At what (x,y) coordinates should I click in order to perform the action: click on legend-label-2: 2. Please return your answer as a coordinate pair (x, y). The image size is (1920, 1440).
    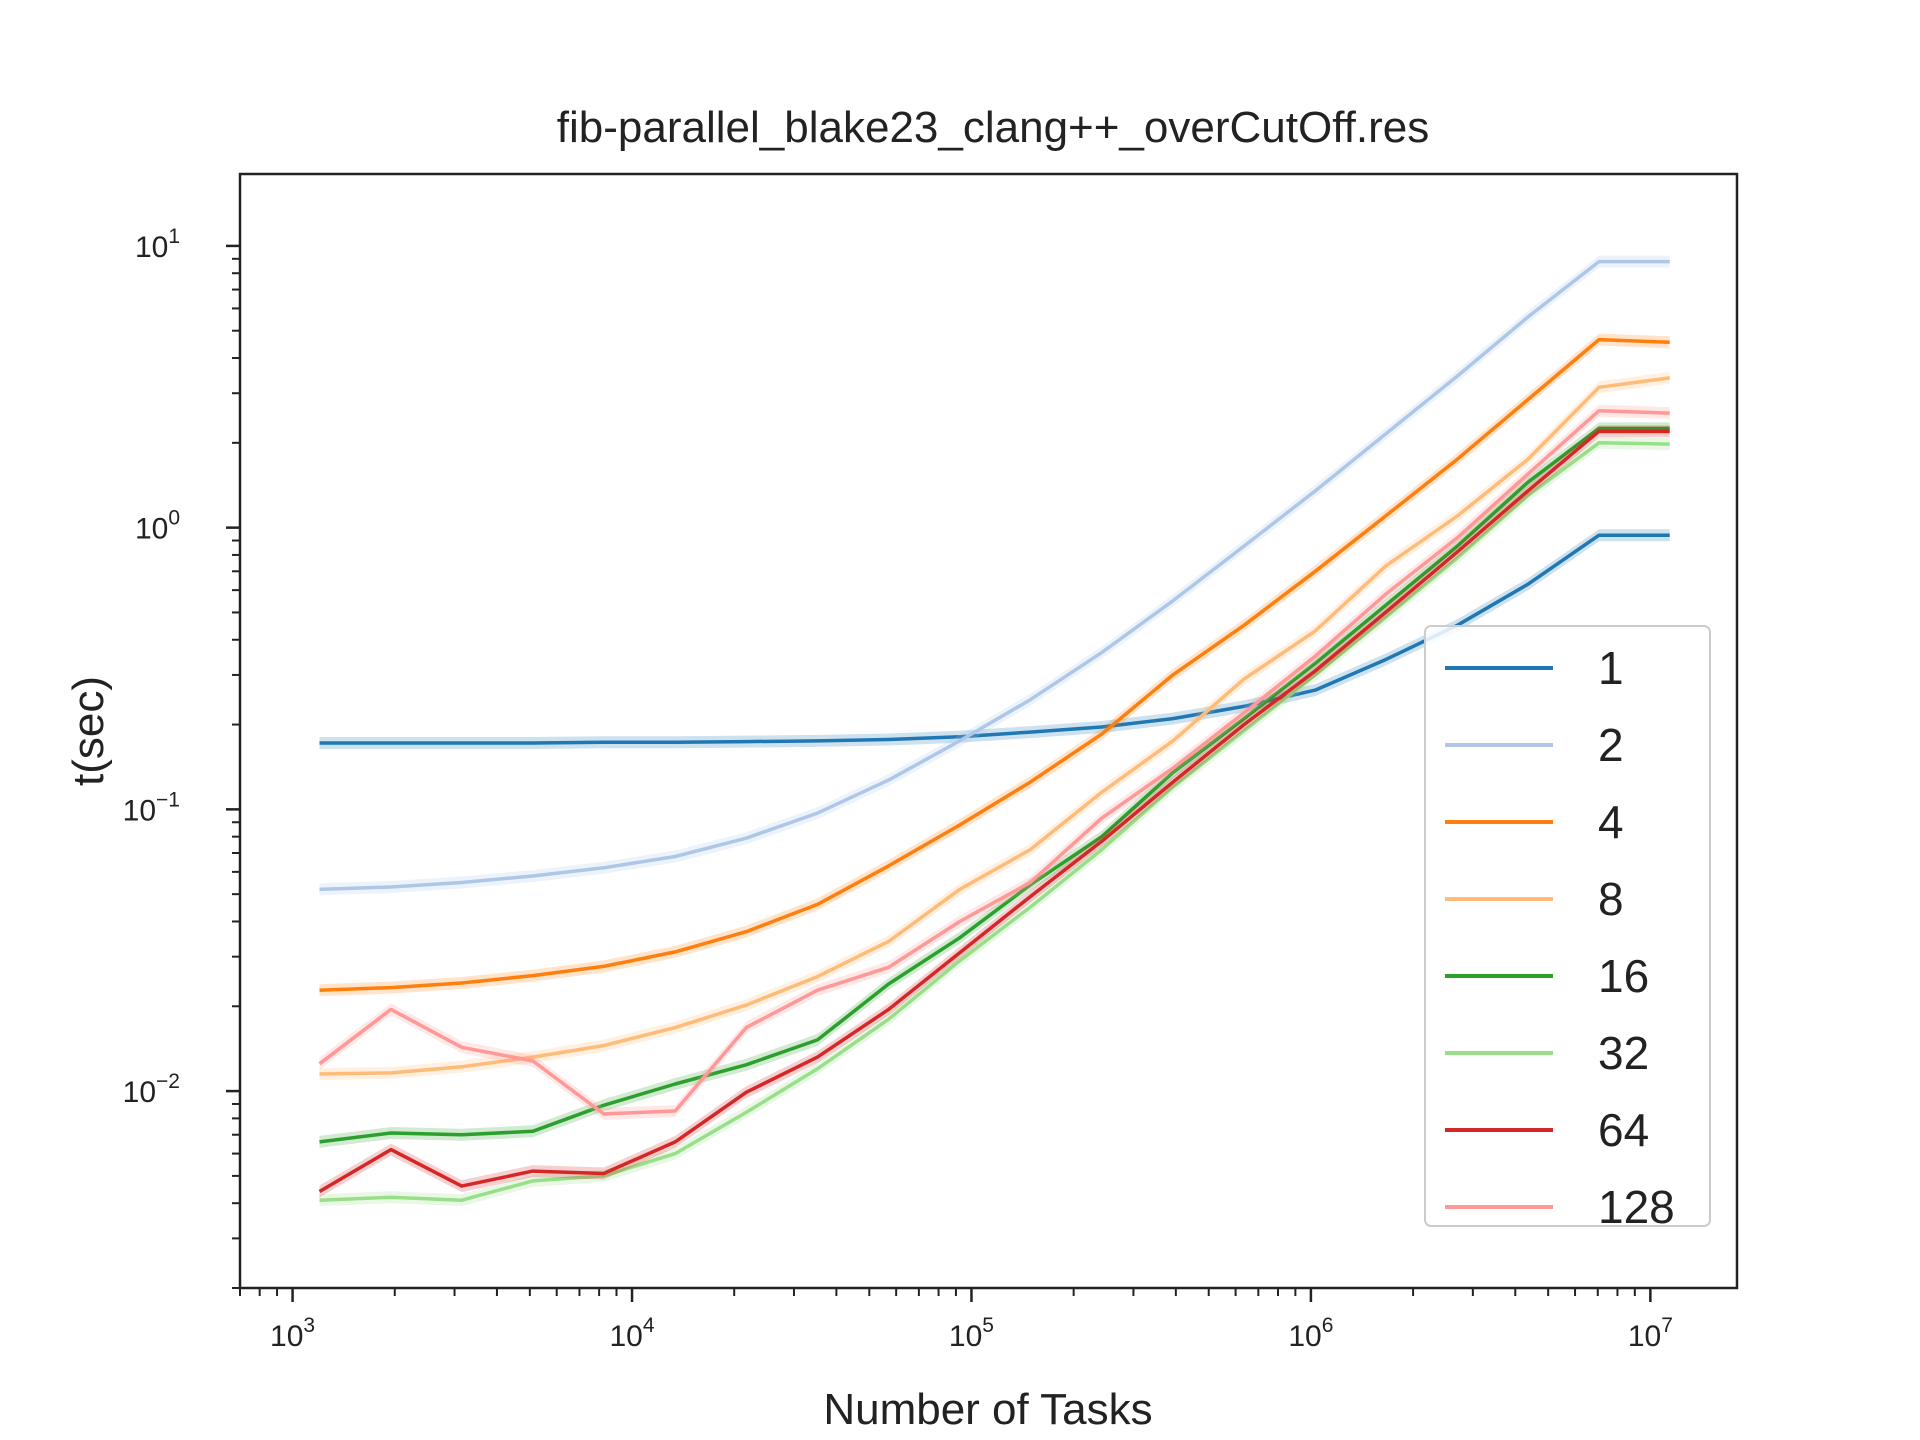
    Looking at the image, I should click on (1611, 745).